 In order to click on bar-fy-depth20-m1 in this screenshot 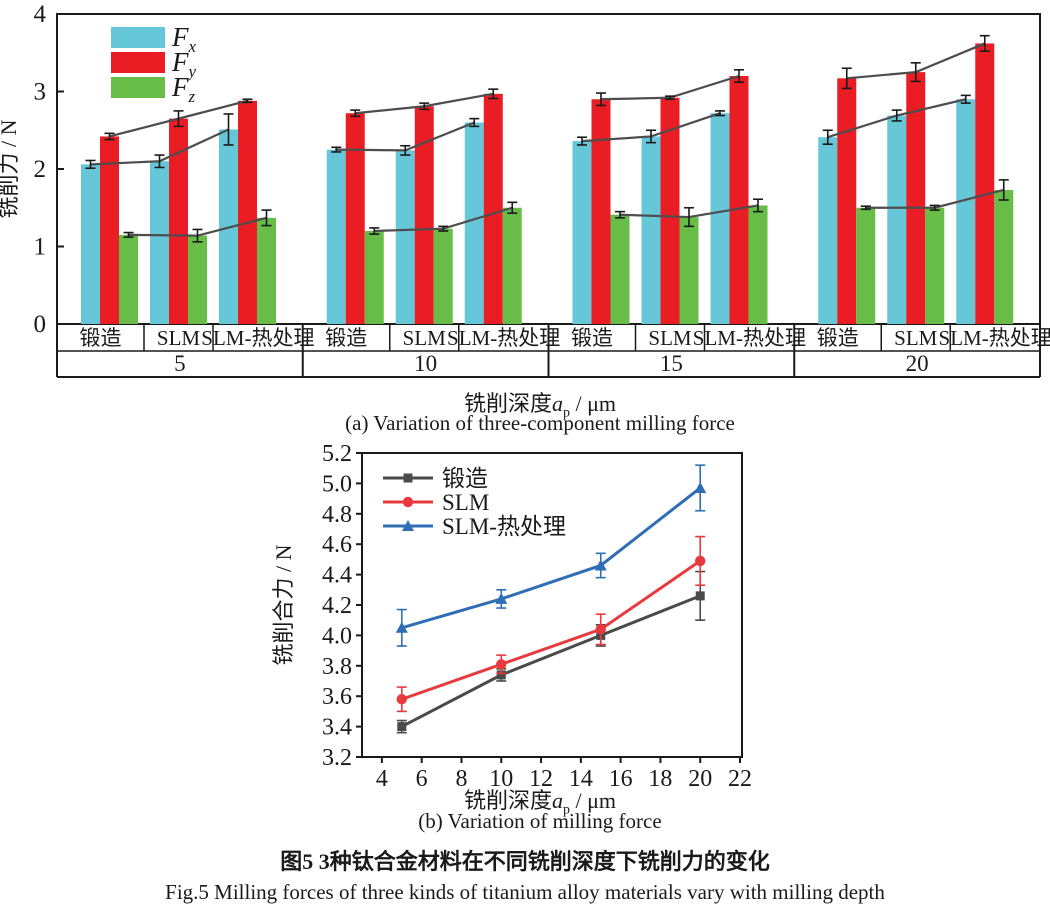, I will do `click(916, 198)`.